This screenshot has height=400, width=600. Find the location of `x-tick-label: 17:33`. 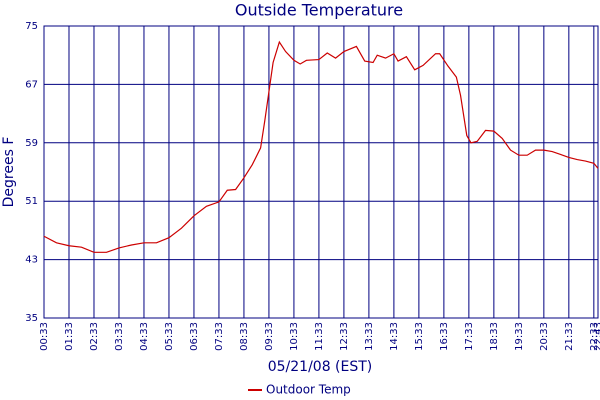

x-tick-label: 17:33 is located at coordinates (469, 336).